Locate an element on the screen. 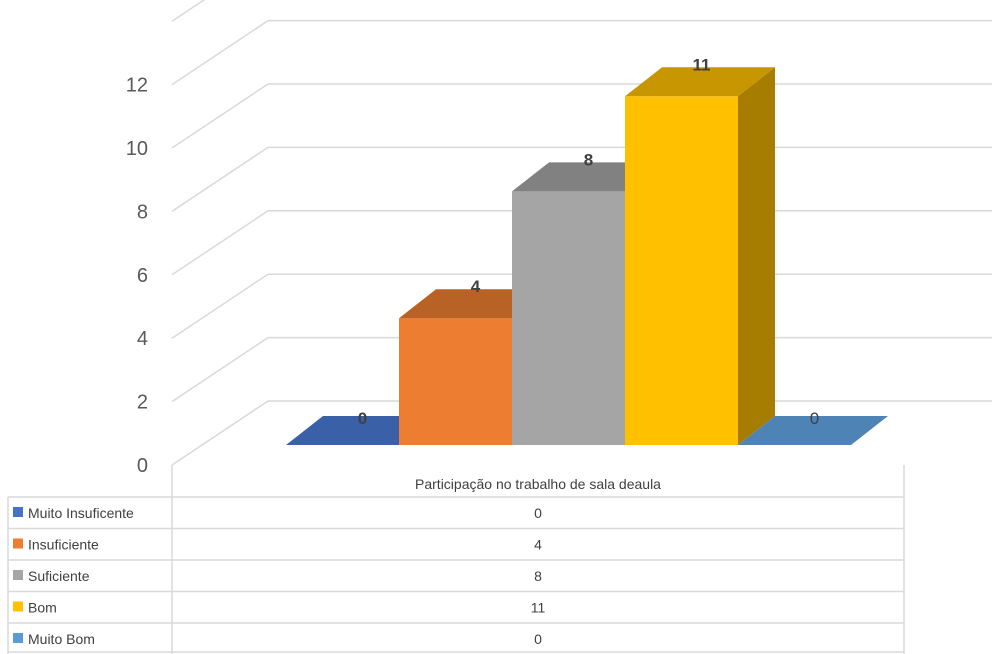 Image resolution: width=992 pixels, height=654 pixels. bar-side is located at coordinates (756, 256).